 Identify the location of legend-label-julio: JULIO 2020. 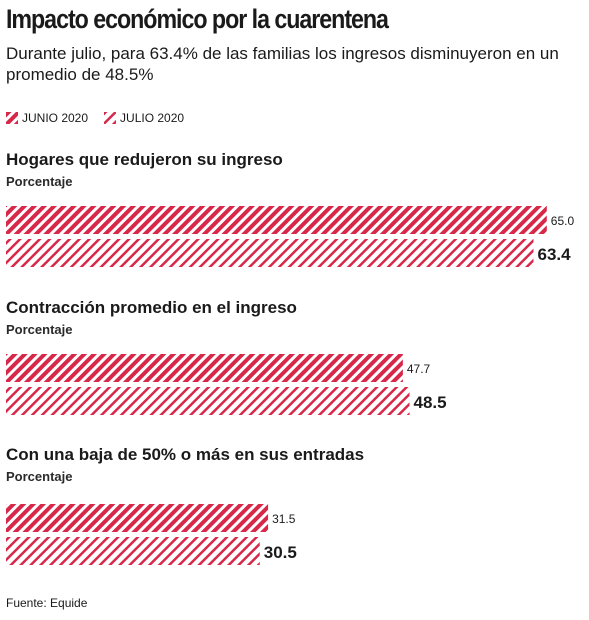
(152, 118).